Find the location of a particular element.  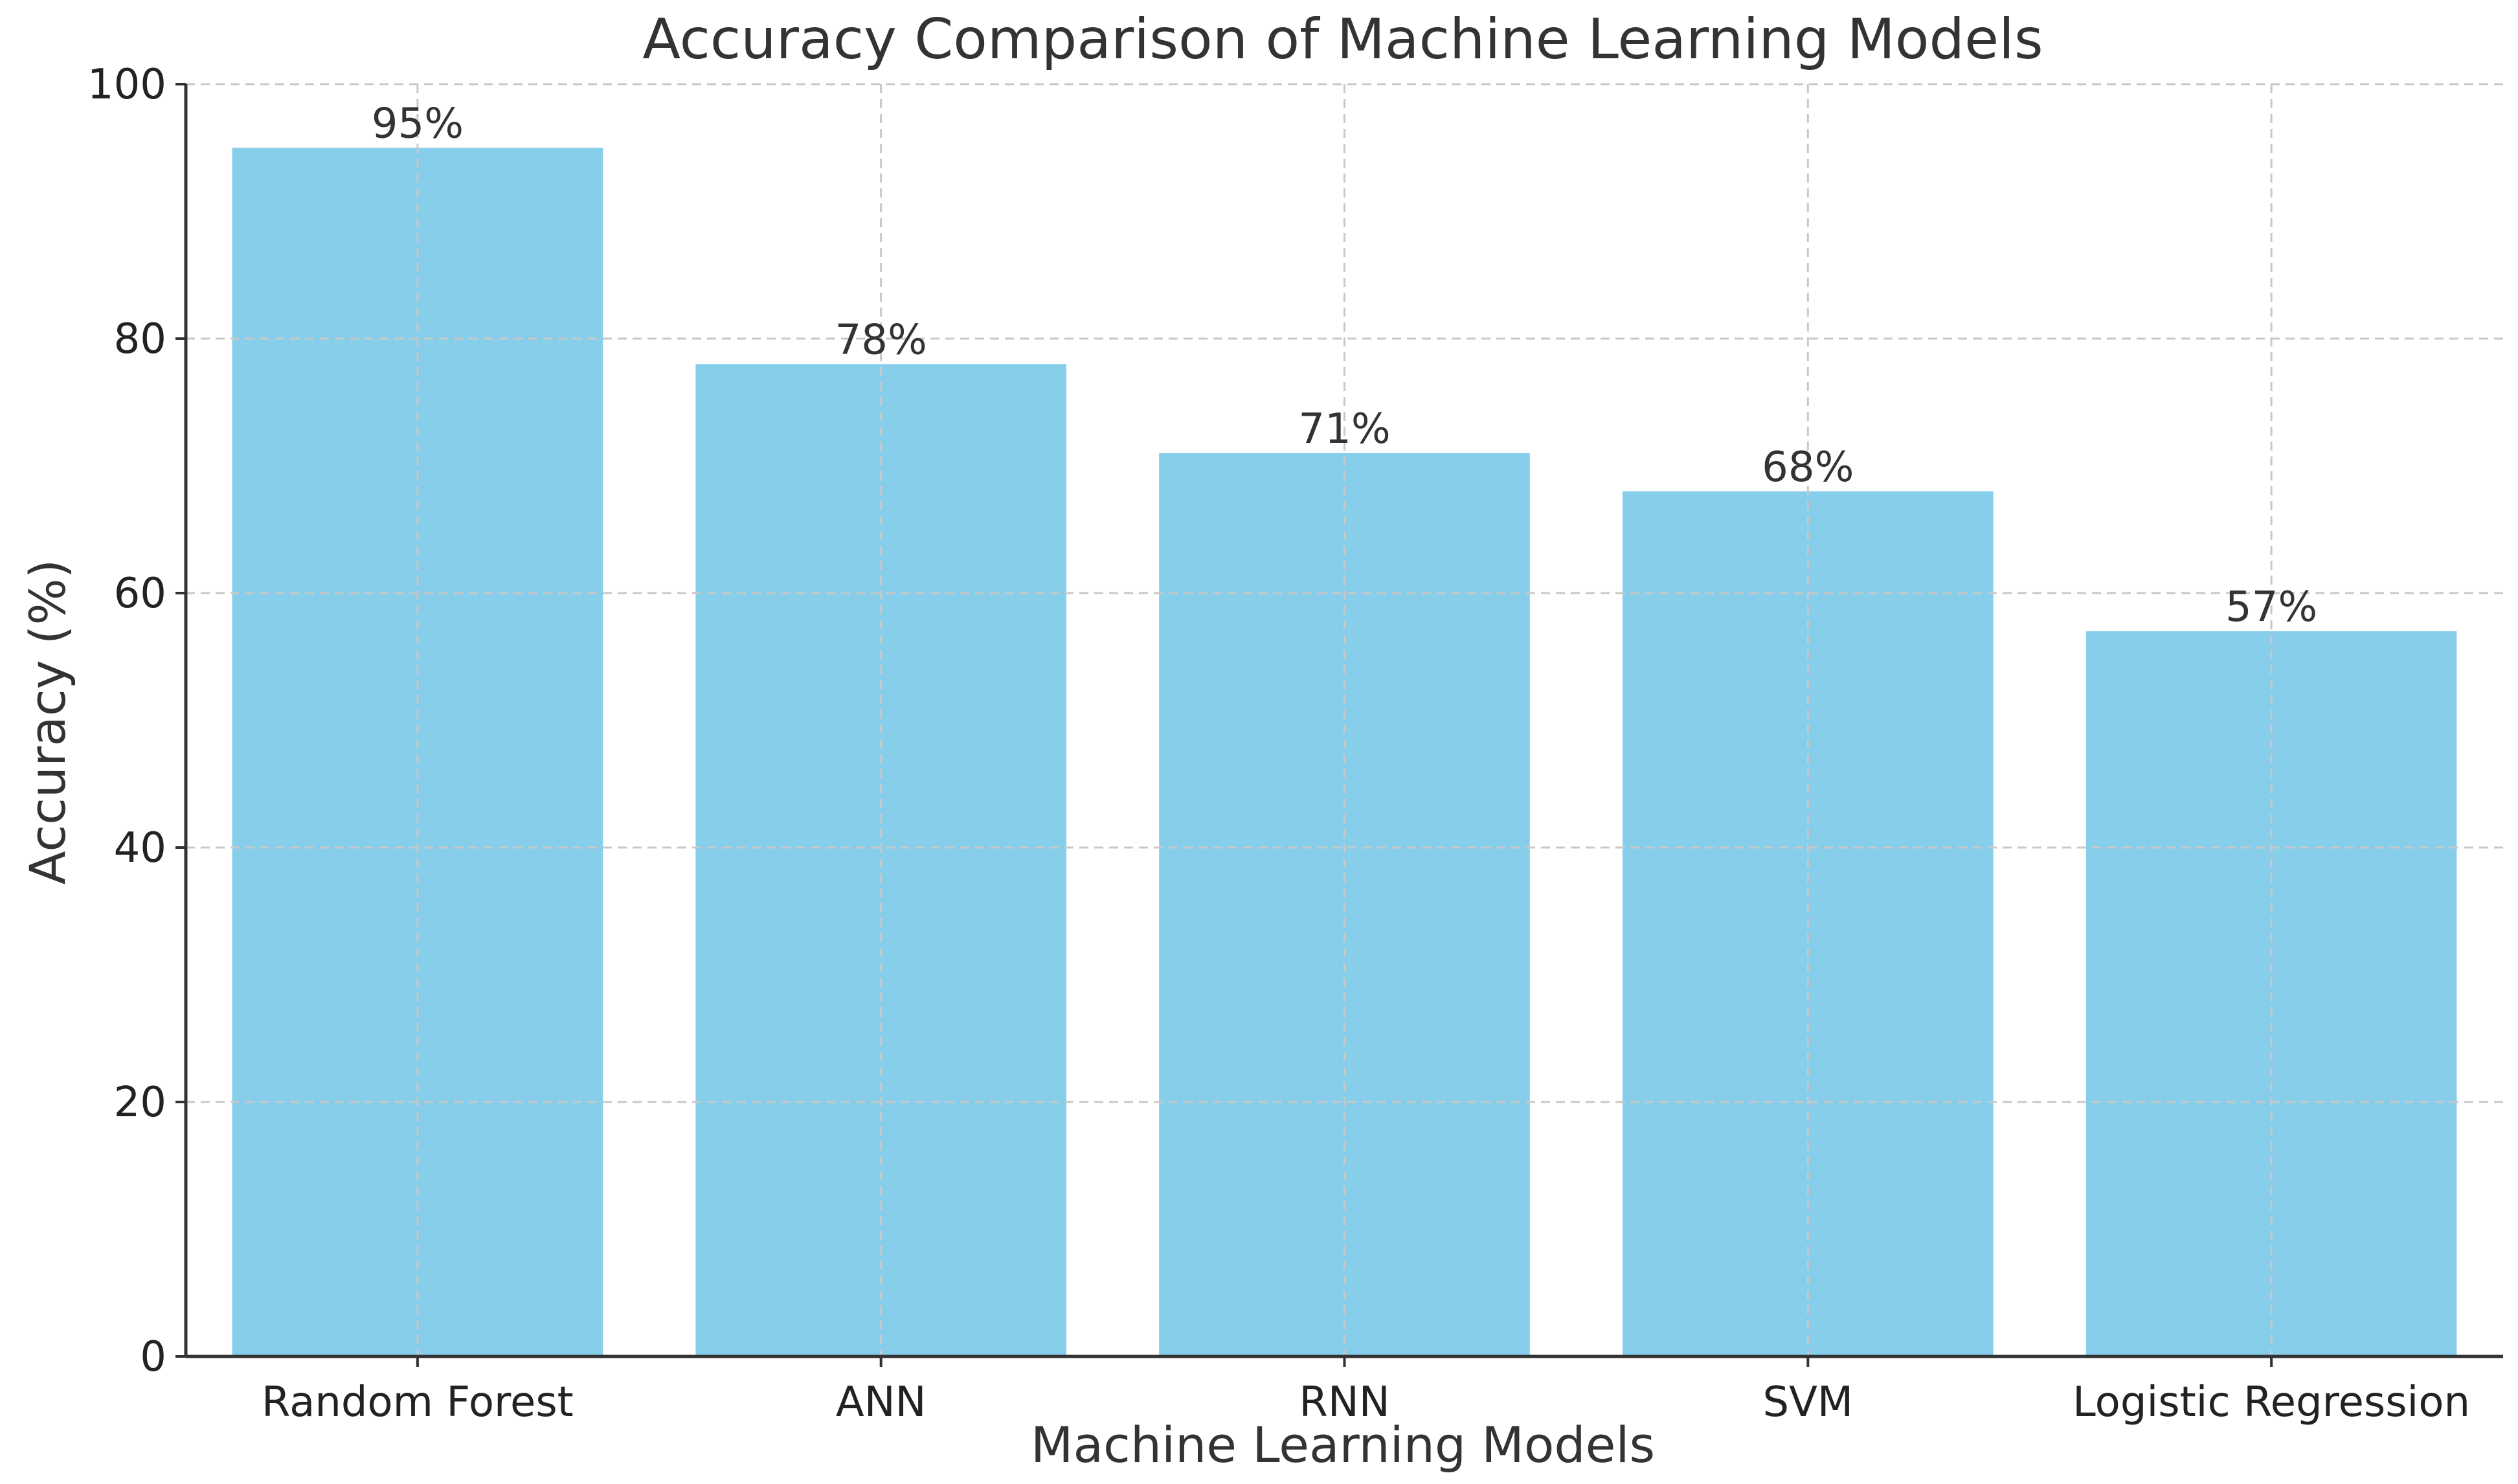

y-axis-title: Accuracy (%) is located at coordinates (47, 722).